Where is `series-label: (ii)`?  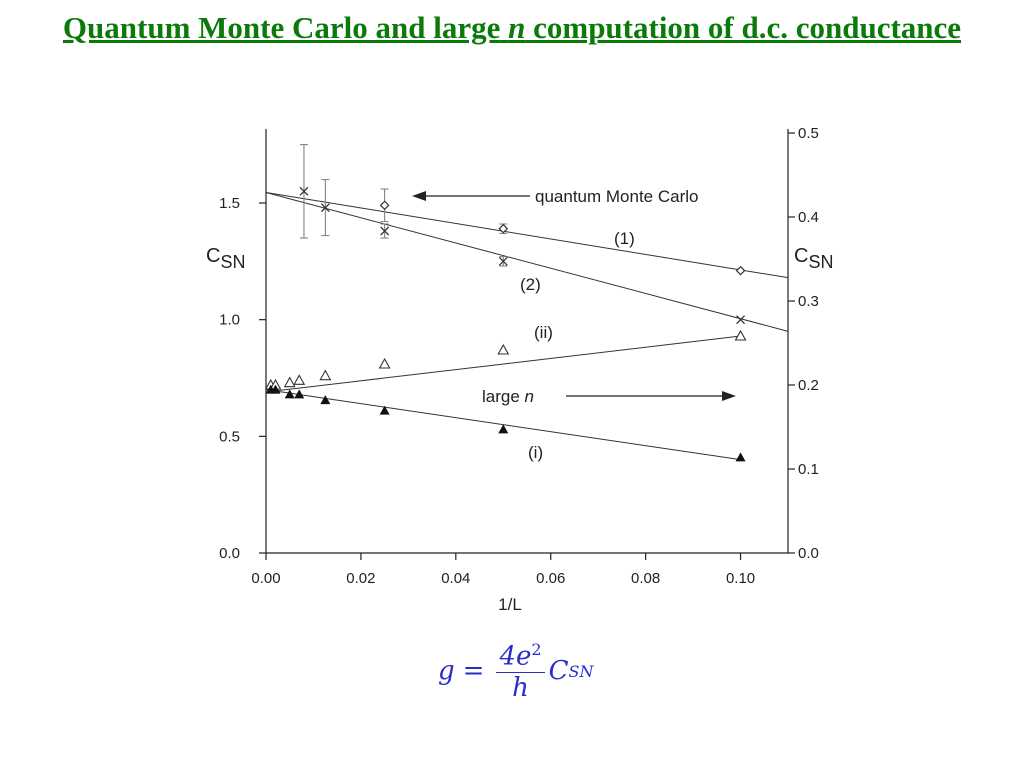
series-label: (ii) is located at coordinates (543, 332).